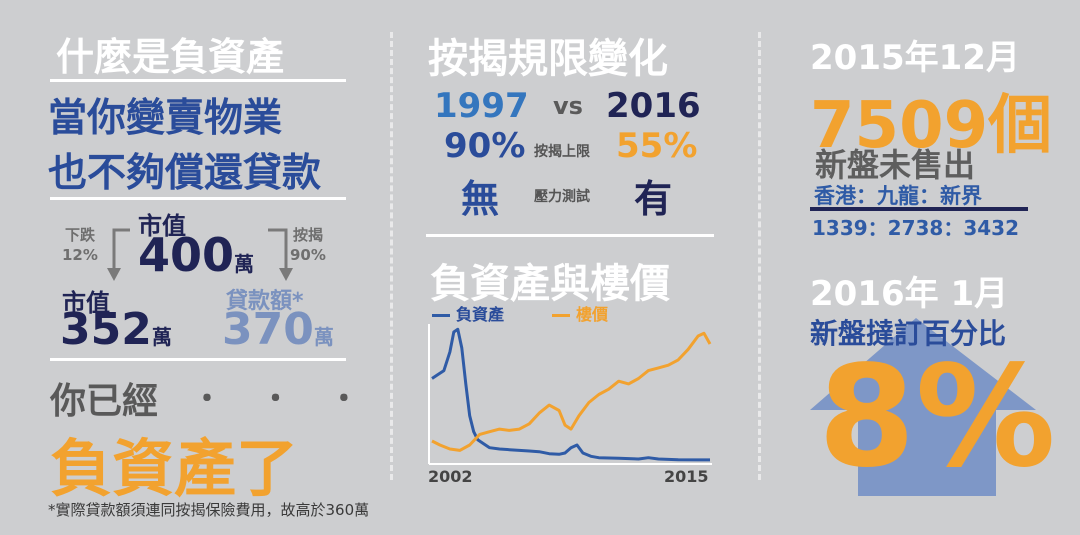 The width and height of the screenshot is (1080, 535). What do you see at coordinates (198, 359) in the screenshot?
I see `loan-underline` at bounding box center [198, 359].